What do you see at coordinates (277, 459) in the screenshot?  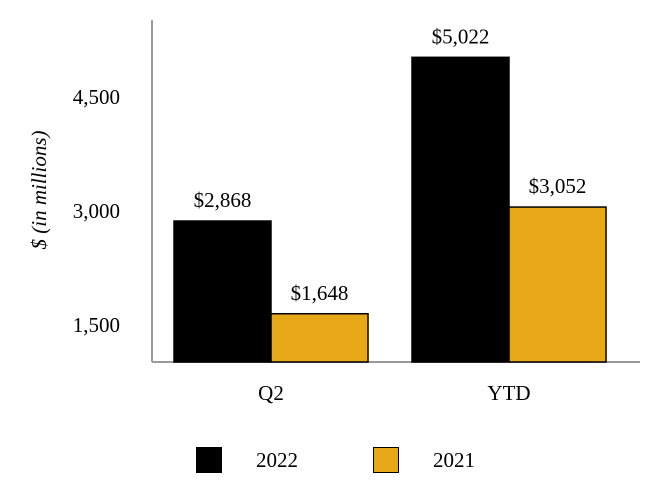 I see `legend-label-2022: 2022` at bounding box center [277, 459].